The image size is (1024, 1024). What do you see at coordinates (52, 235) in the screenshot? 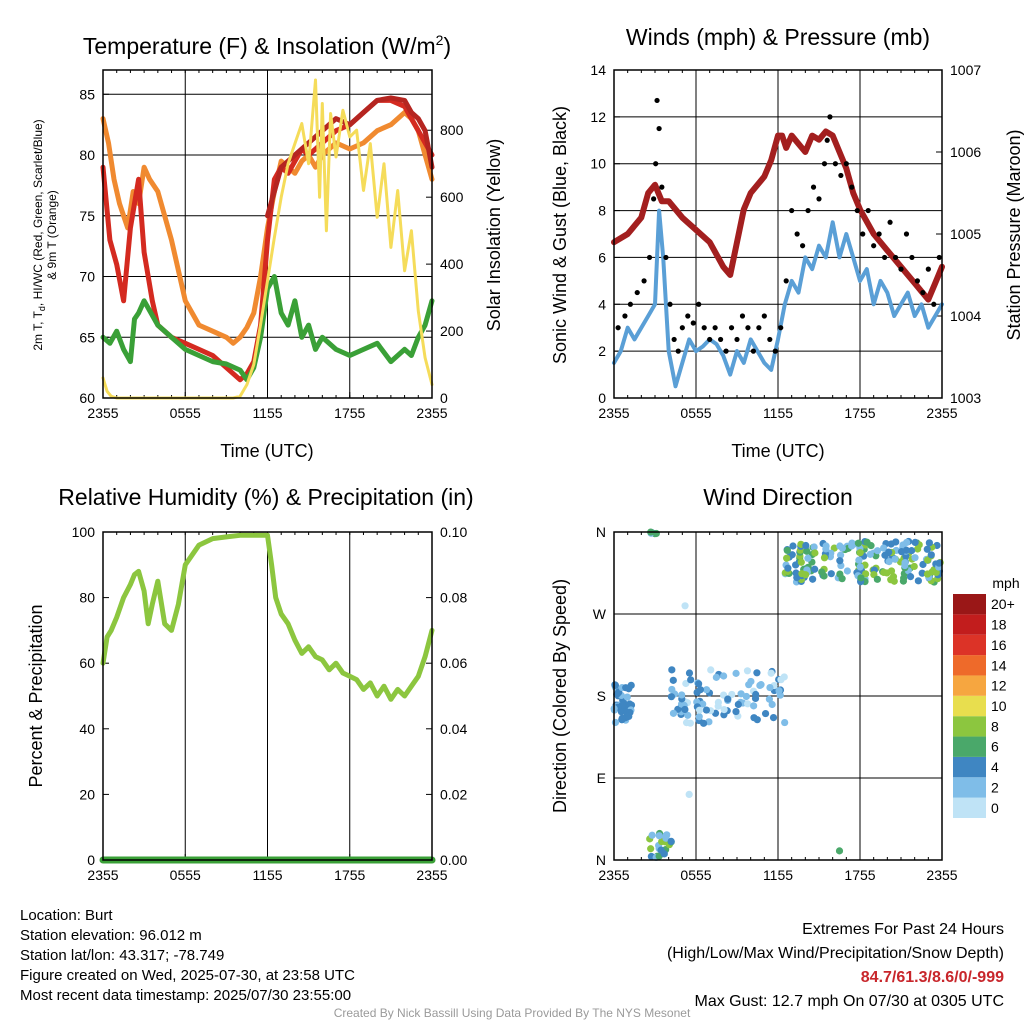
I see `temperature-ylabel-left-line2: & 9m T (Orange)` at bounding box center [52, 235].